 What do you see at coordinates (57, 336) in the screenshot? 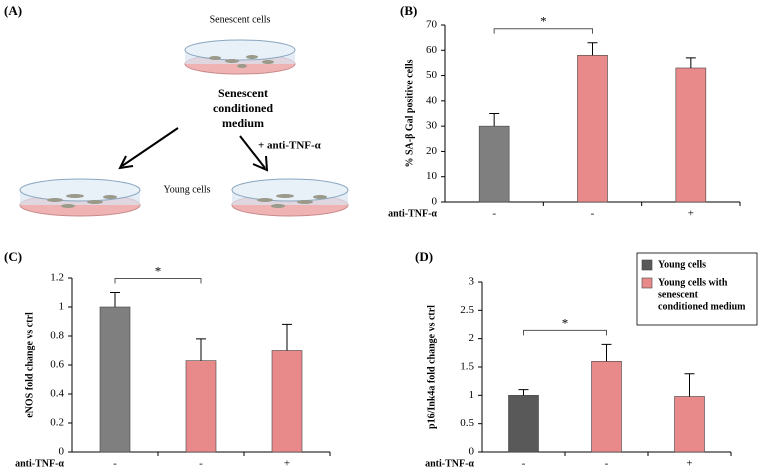
I see `y-tick-label: 0.8` at bounding box center [57, 336].